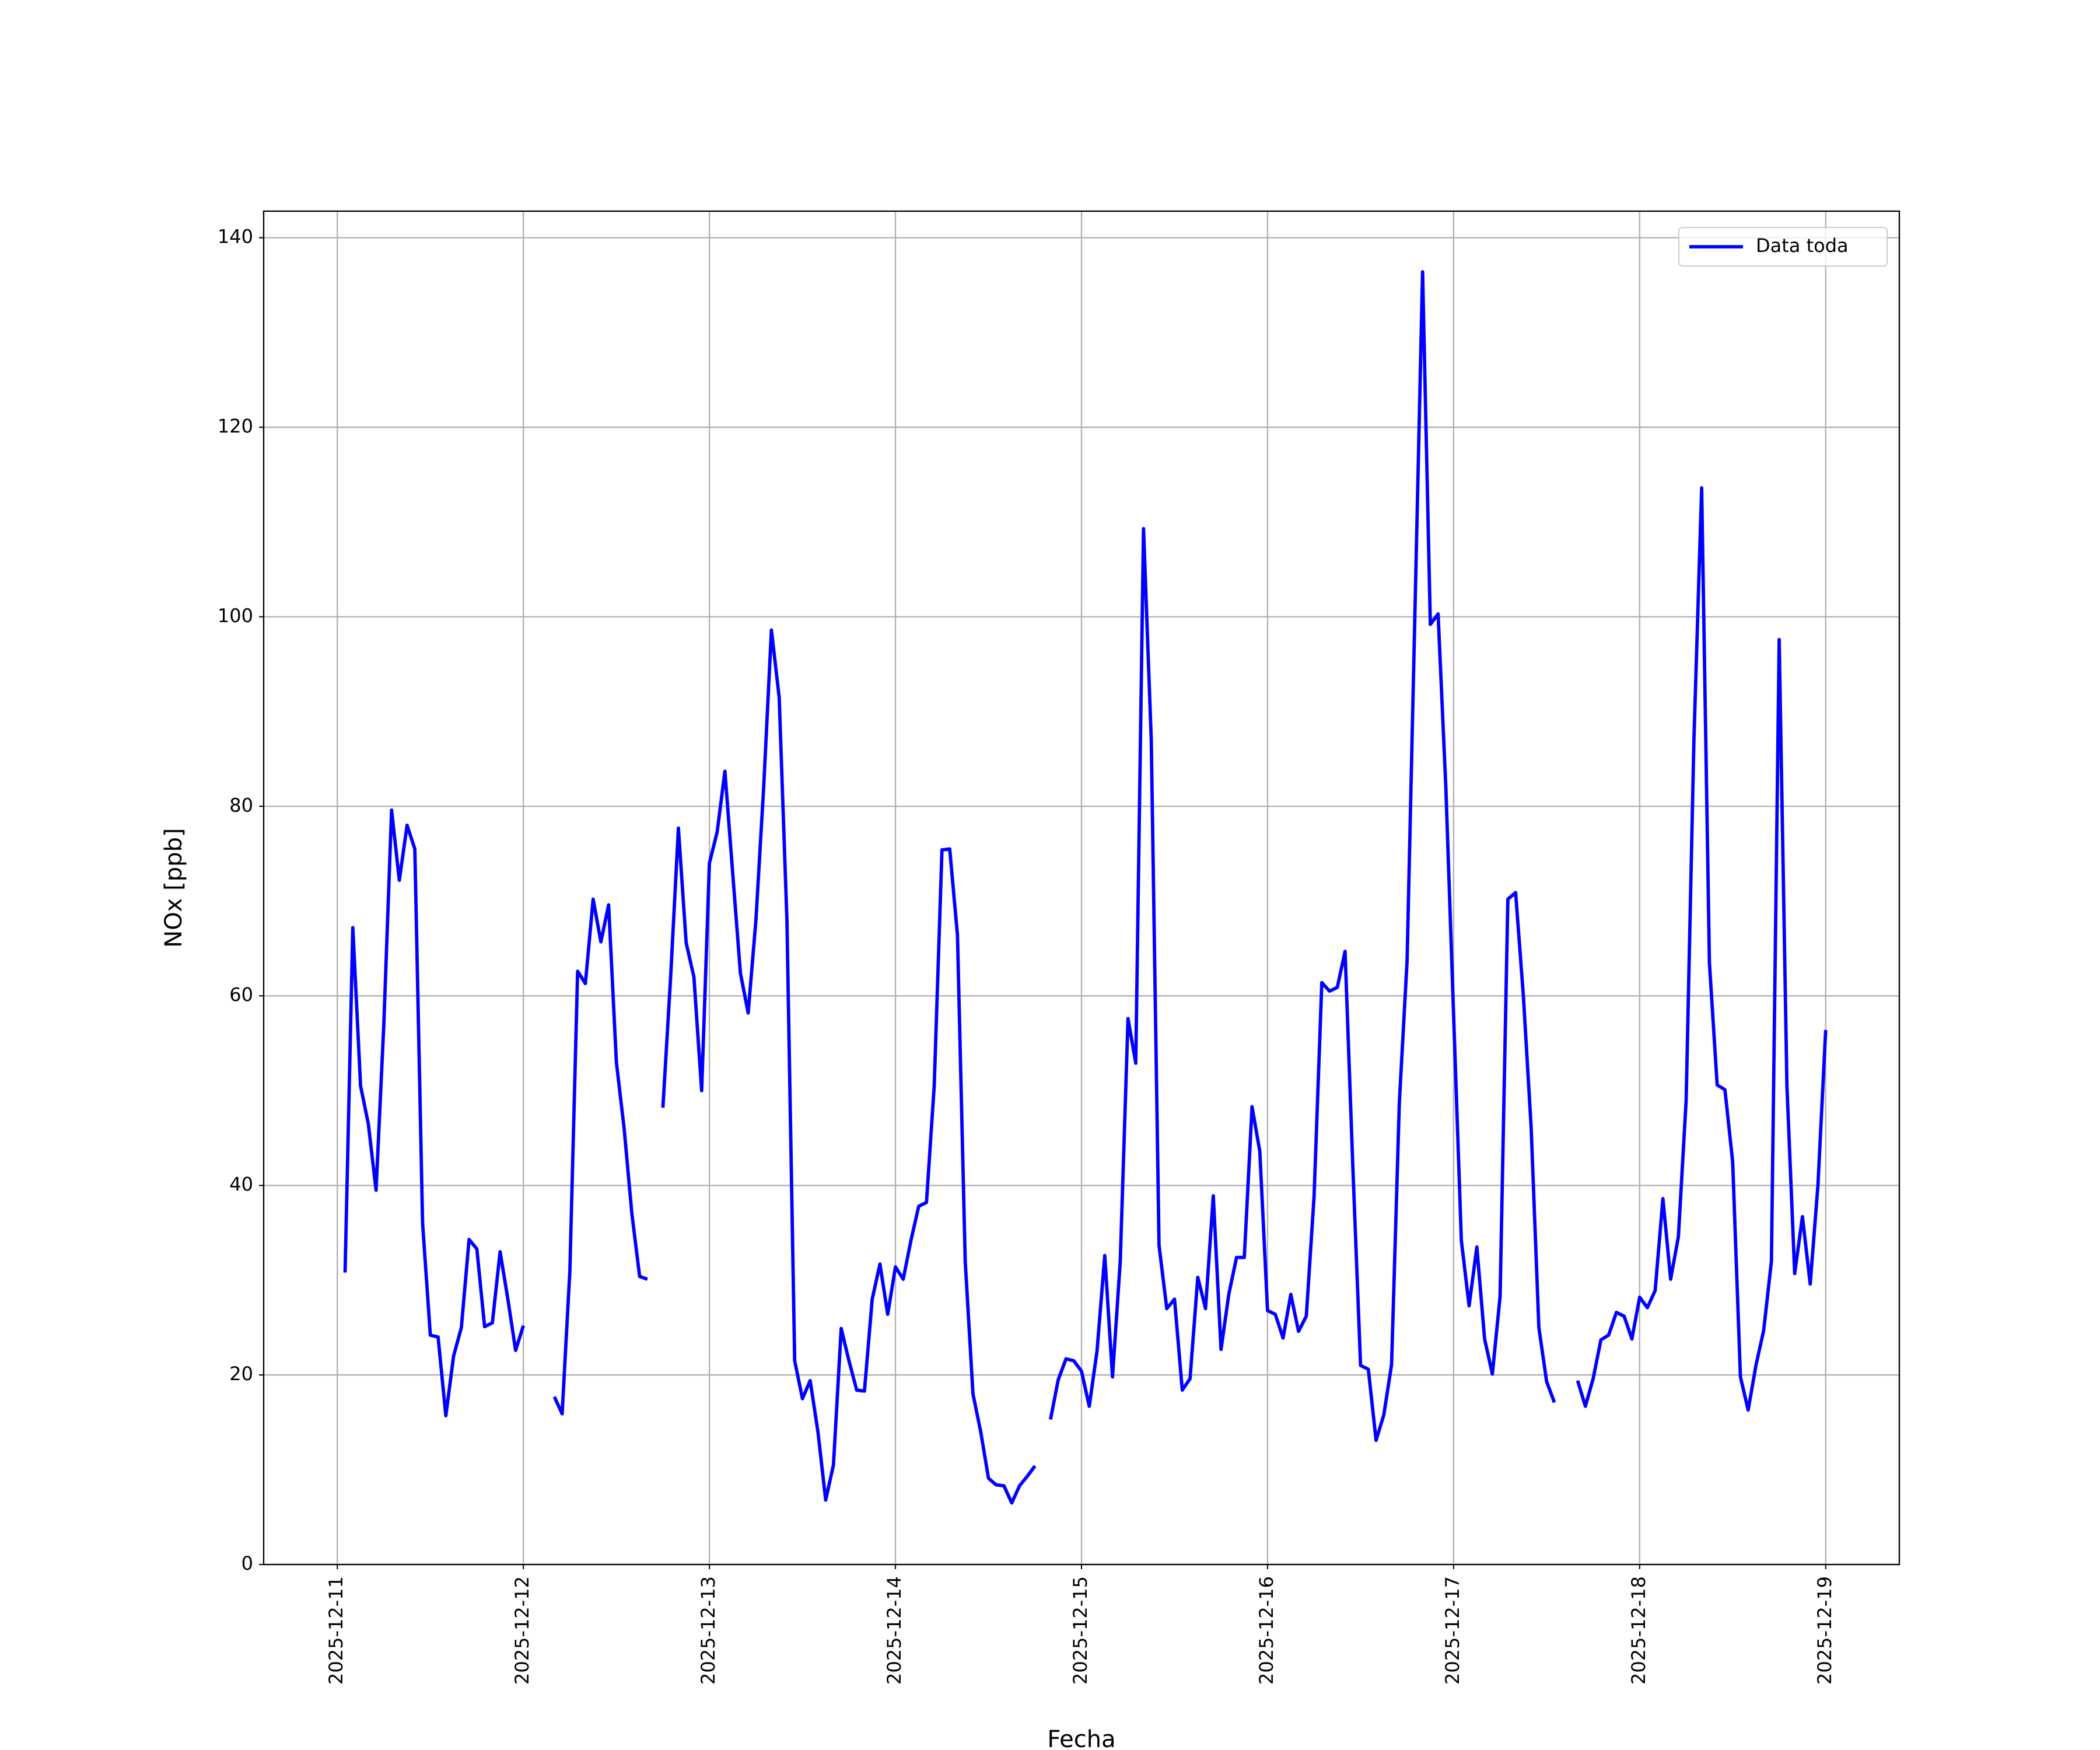 The width and height of the screenshot is (2100, 1750). I want to click on y-tick-label: 40, so click(241, 1184).